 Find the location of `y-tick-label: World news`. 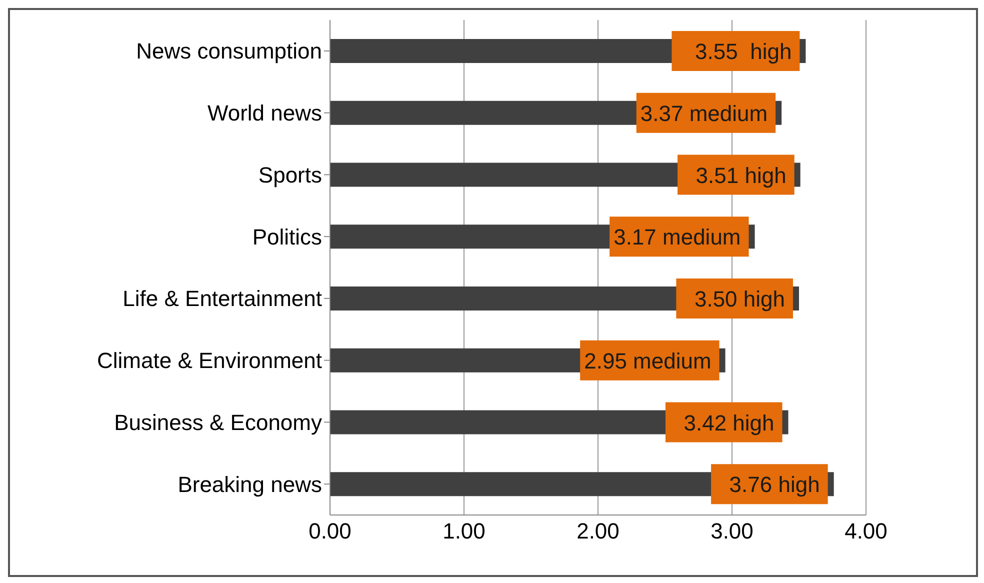

y-tick-label: World news is located at coordinates (264, 113).